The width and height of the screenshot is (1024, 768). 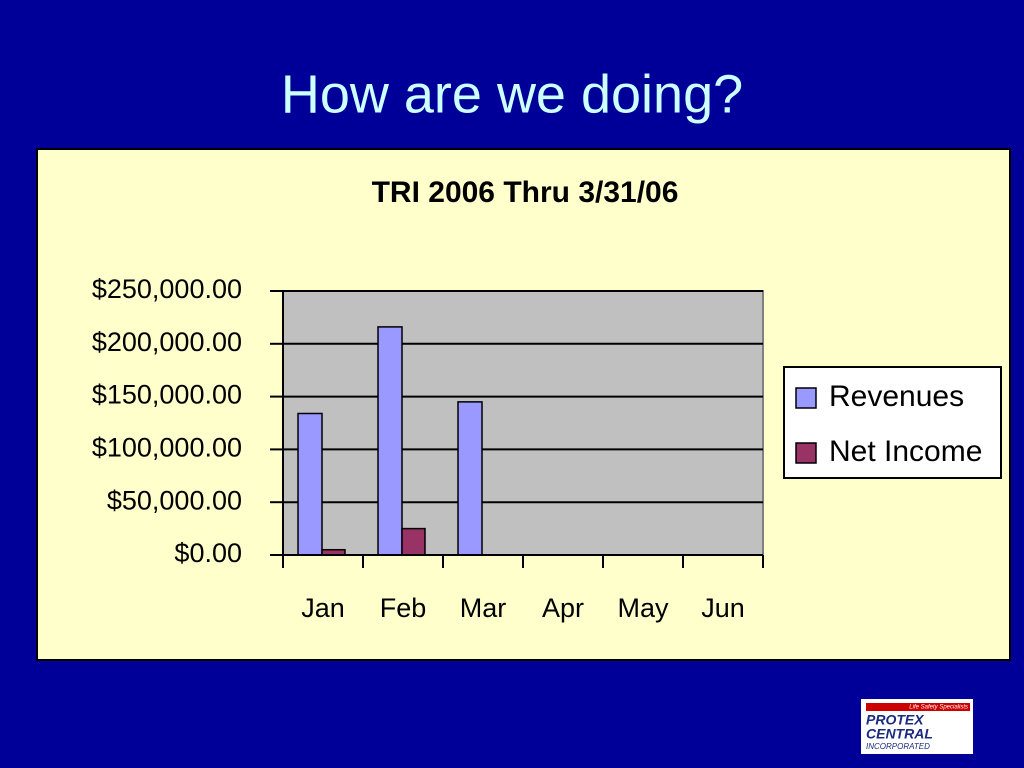 What do you see at coordinates (899, 734) in the screenshot?
I see `logo-line: CENTRAL` at bounding box center [899, 734].